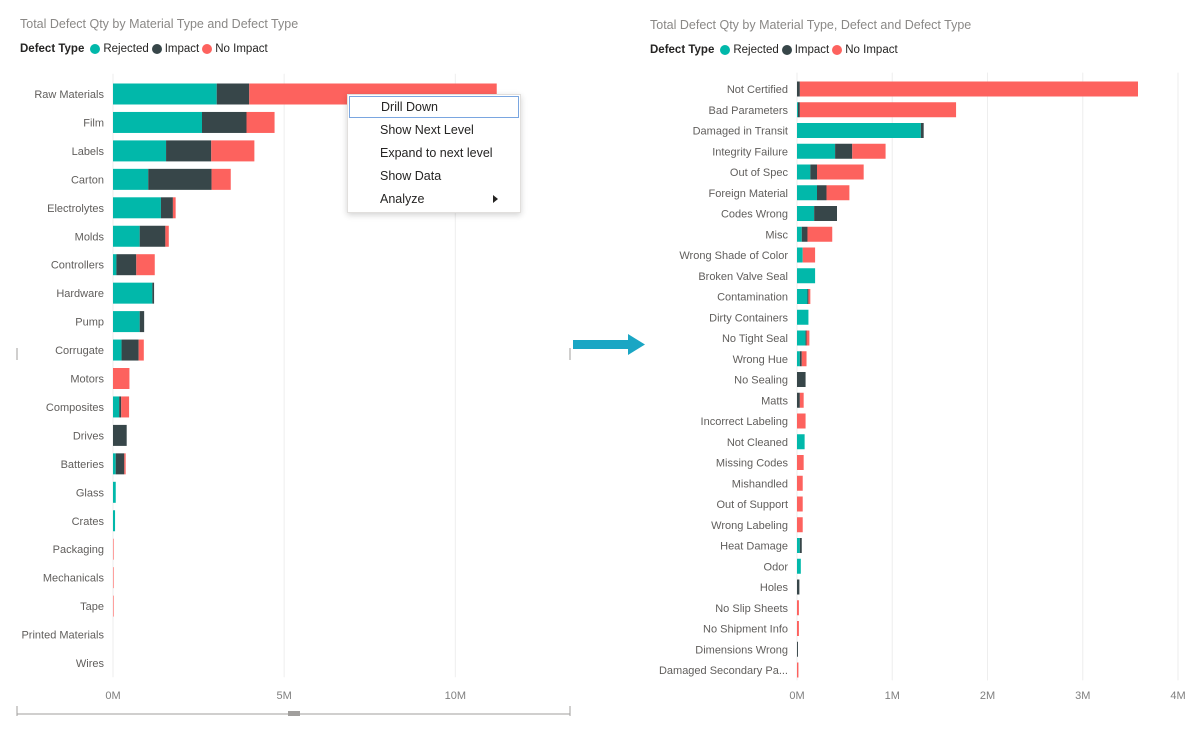 The image size is (1200, 732). I want to click on right-bar-bad-parameters-impact, so click(798, 110).